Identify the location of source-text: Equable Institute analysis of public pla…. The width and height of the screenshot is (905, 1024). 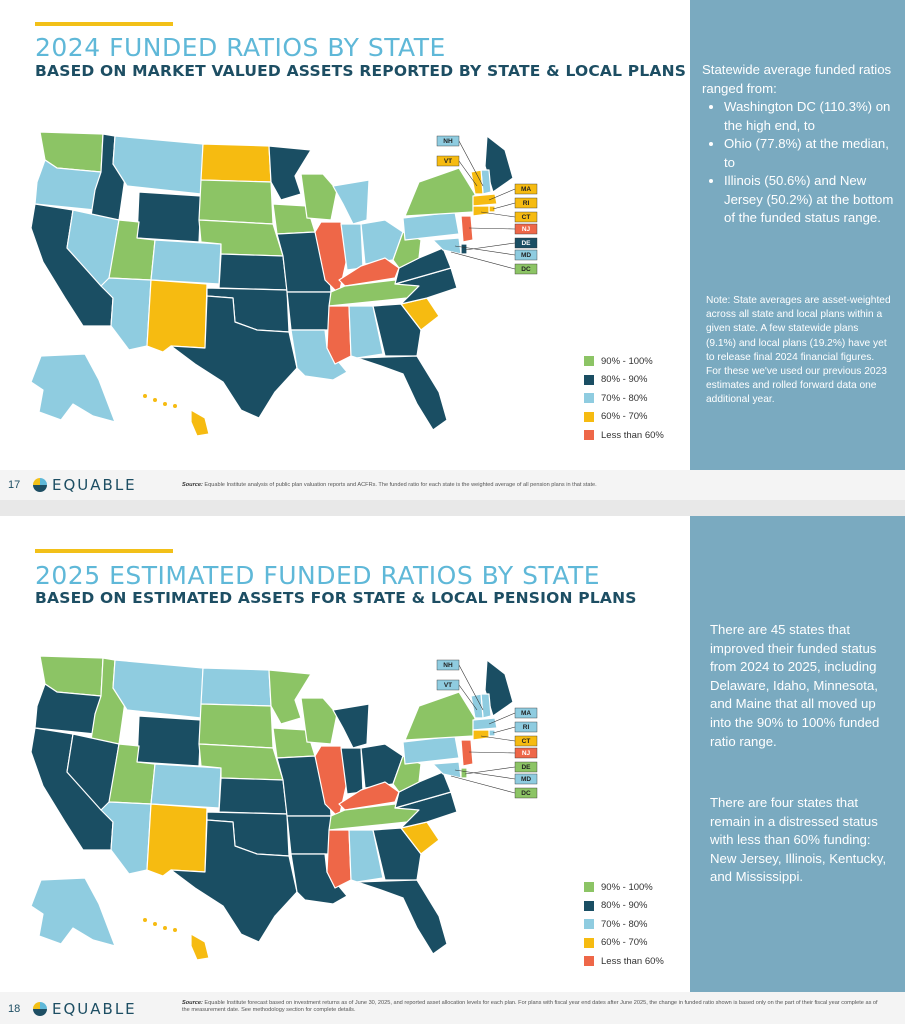
(400, 485).